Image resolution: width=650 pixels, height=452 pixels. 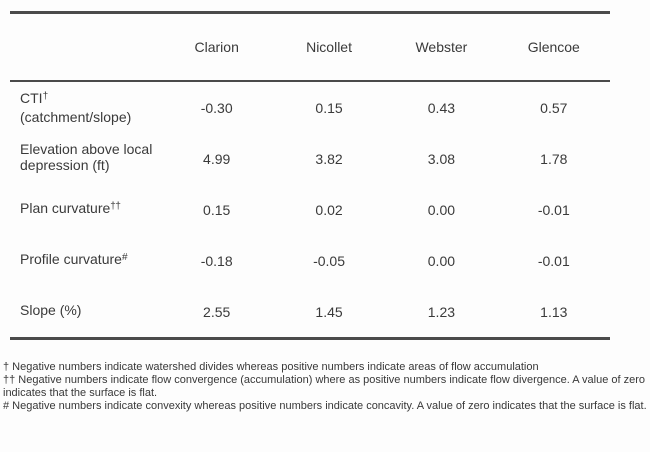 I want to click on row-label-text: Profile curvature, so click(x=71, y=259).